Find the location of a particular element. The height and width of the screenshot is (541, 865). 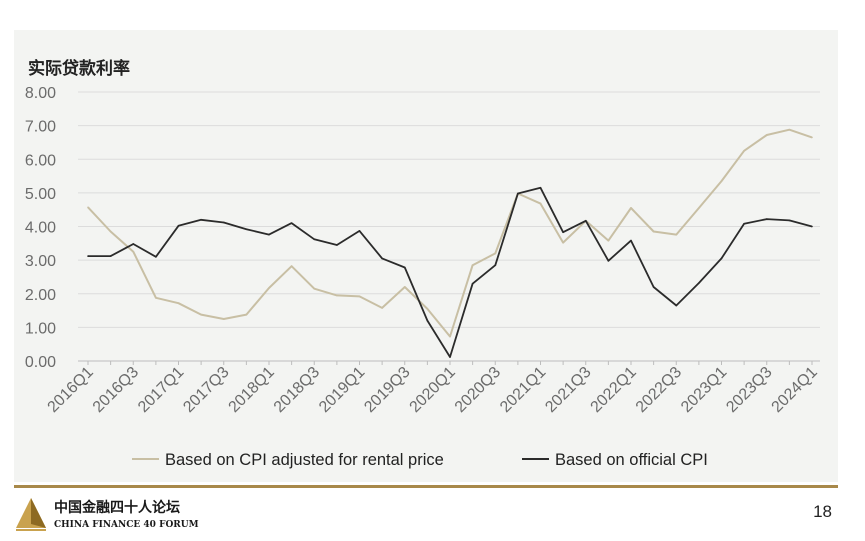

x-tick-label: 2017Q3 is located at coordinates (206, 390).